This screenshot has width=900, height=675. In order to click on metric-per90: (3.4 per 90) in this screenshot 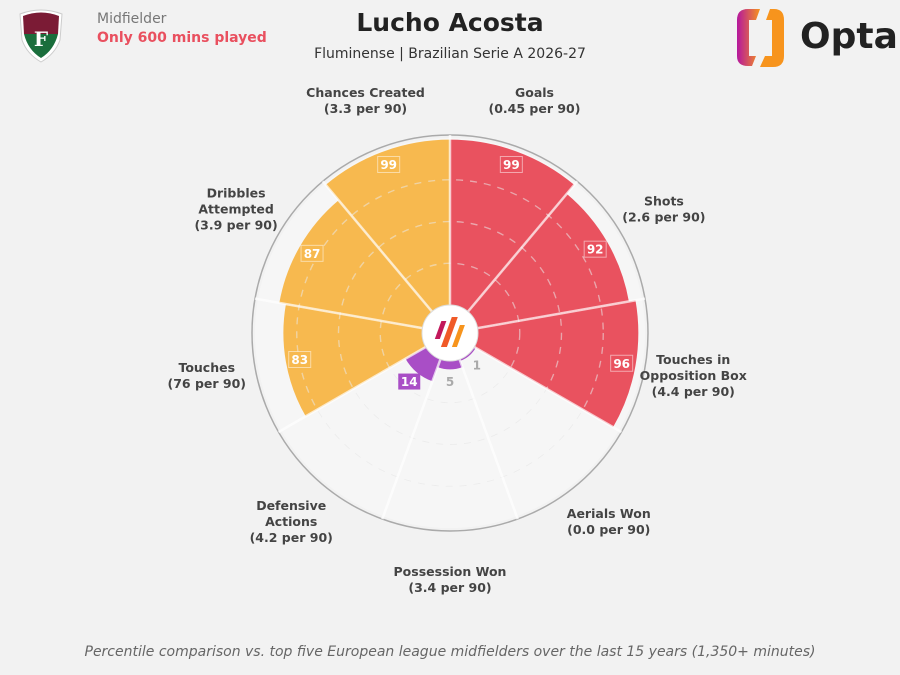, I will do `click(449, 587)`.